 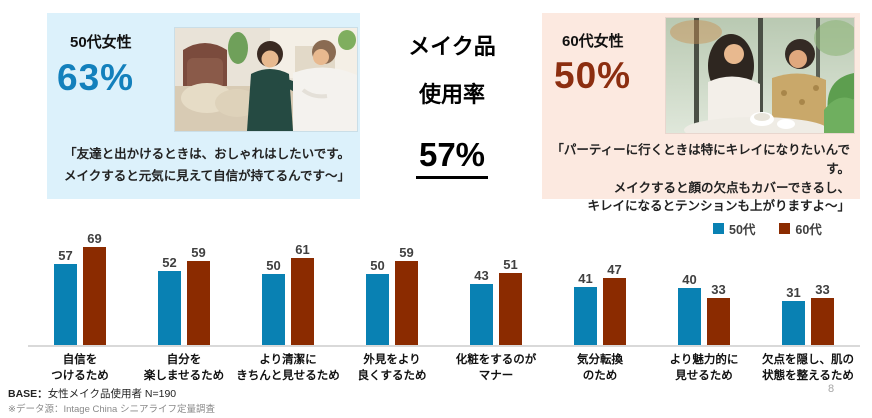 I want to click on bar-value-label: 40, so click(x=689, y=280).